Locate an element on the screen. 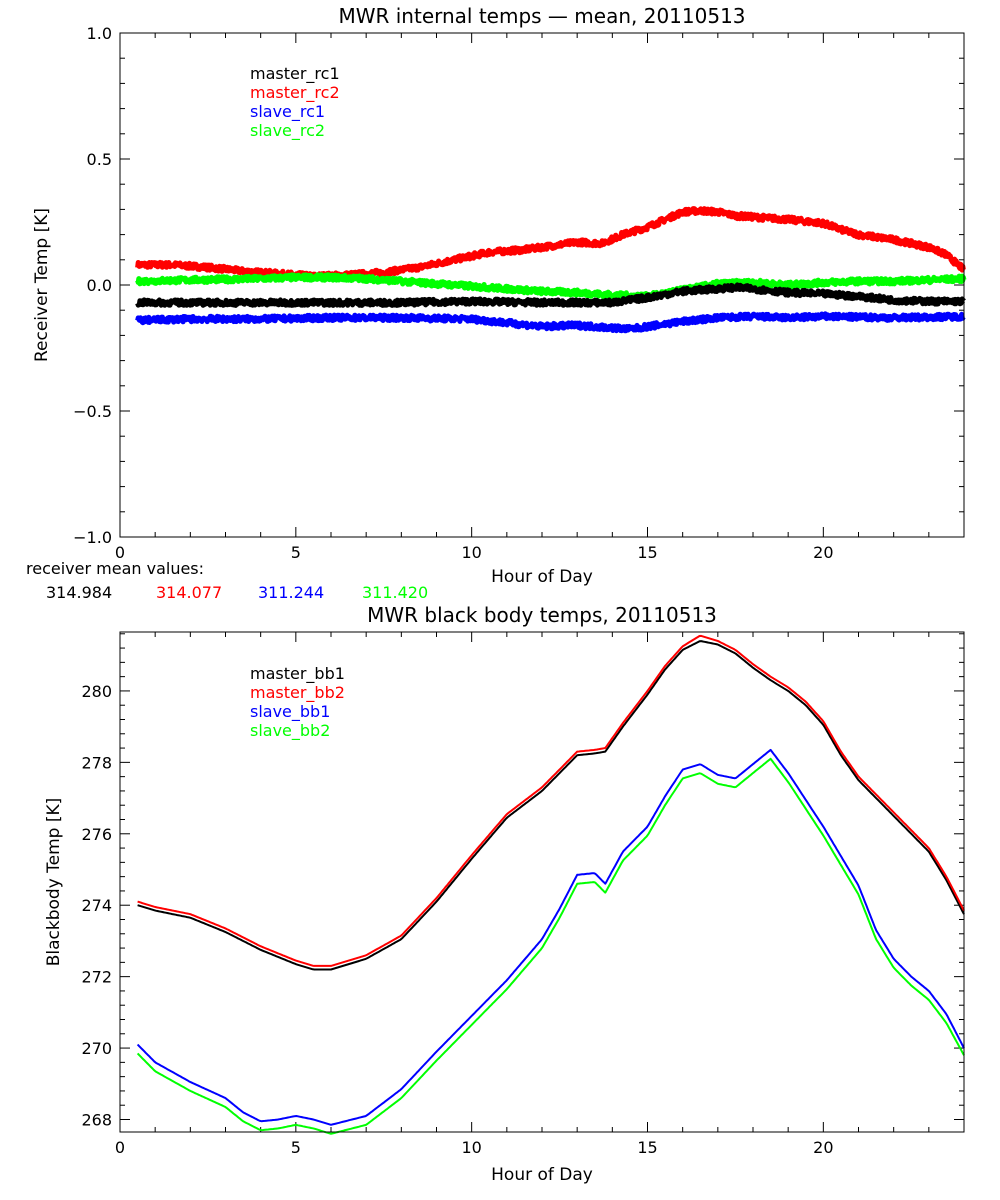  y-tick-label: 0.0 is located at coordinates (99, 285).